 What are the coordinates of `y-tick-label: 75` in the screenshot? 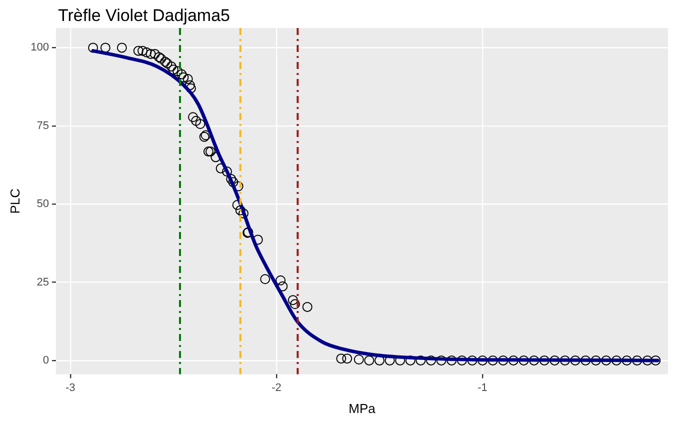 It's located at (42, 126).